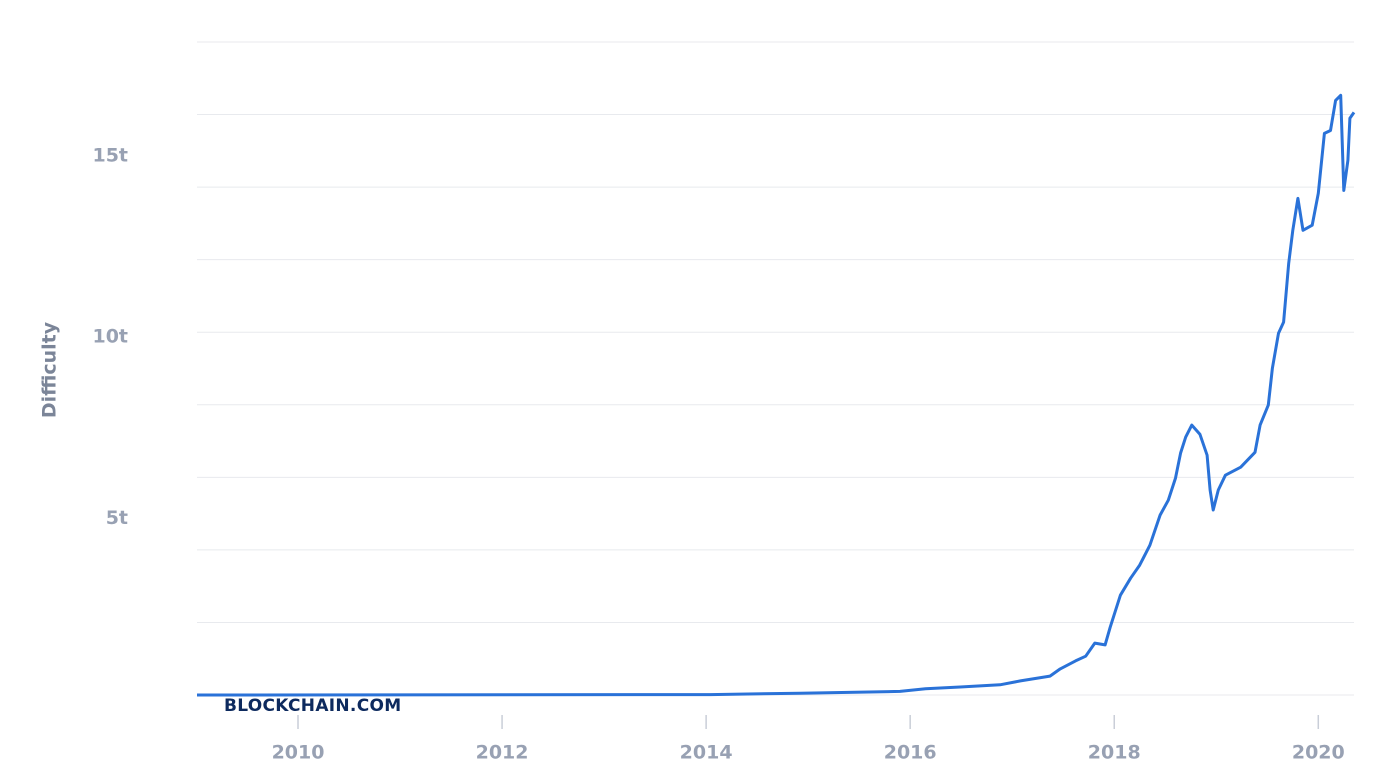  Describe the element at coordinates (1318, 753) in the screenshot. I see `x-tick-label: 2020` at that location.